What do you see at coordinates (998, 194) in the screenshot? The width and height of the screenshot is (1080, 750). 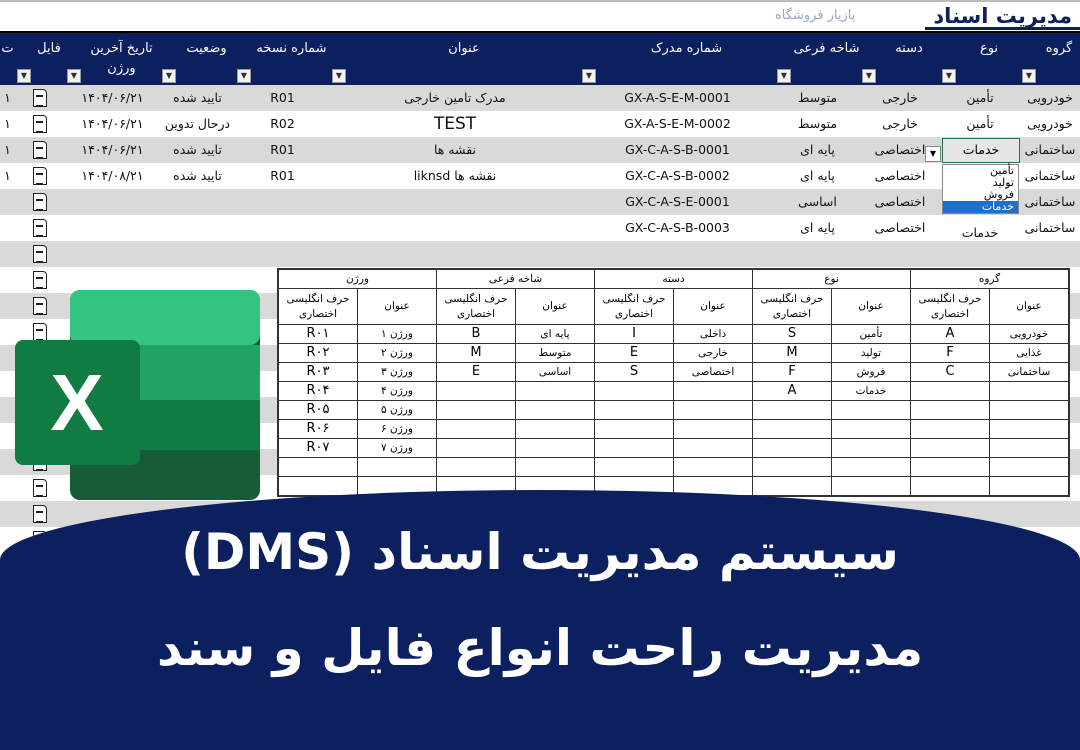 I see `dropdown-option: فروش` at bounding box center [998, 194].